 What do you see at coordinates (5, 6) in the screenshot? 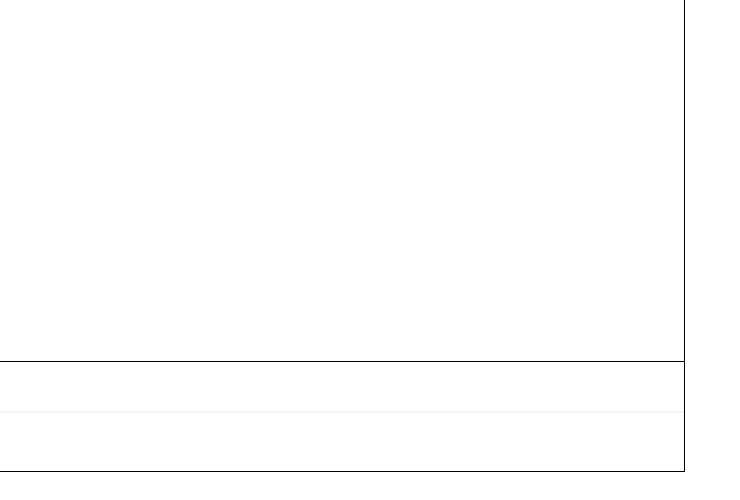
I see `symbol-header` at bounding box center [5, 6].